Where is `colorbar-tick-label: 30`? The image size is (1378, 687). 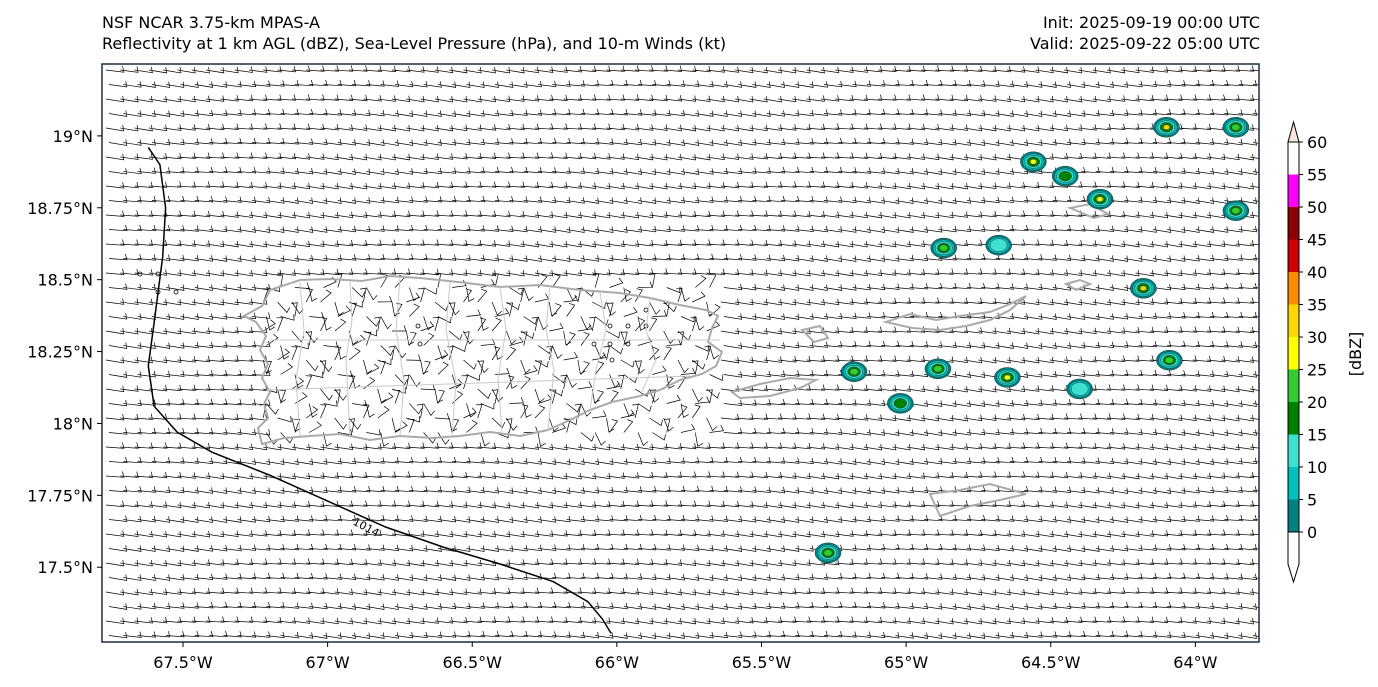
colorbar-tick-label: 30 is located at coordinates (1317, 337).